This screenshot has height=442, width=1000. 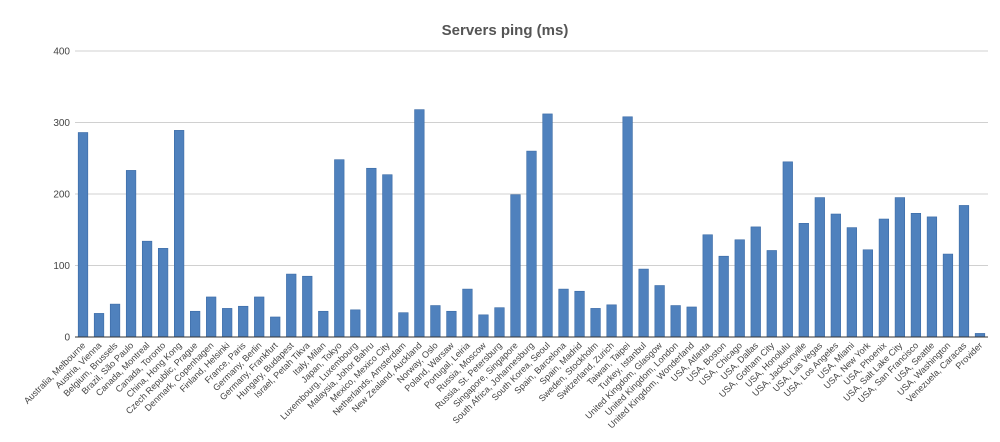 I want to click on chart-title: Servers ping (ms), so click(x=505, y=30).